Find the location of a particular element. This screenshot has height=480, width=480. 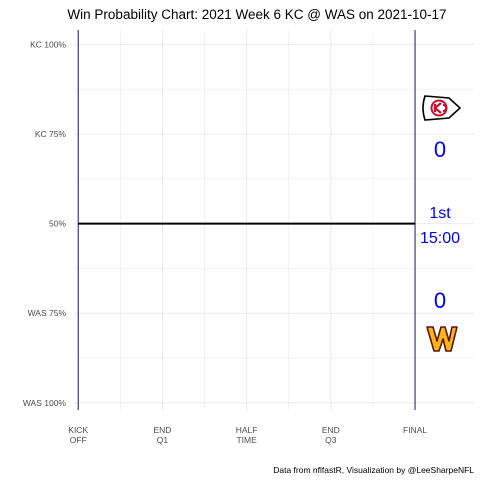

y-tick-label: KC 100% is located at coordinates (48, 44).